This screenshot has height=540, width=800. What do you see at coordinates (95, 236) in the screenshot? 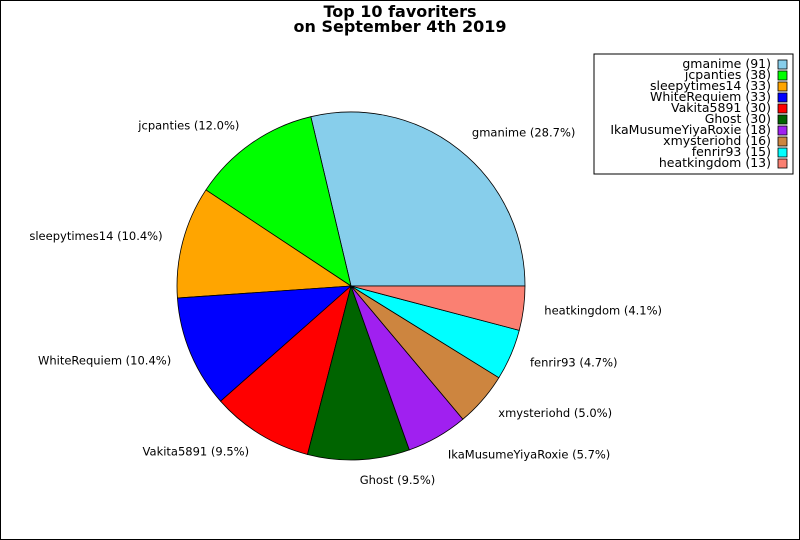
I see `slice-label-sleepytimes14: sleepytimes14 (10.4%)` at bounding box center [95, 236].